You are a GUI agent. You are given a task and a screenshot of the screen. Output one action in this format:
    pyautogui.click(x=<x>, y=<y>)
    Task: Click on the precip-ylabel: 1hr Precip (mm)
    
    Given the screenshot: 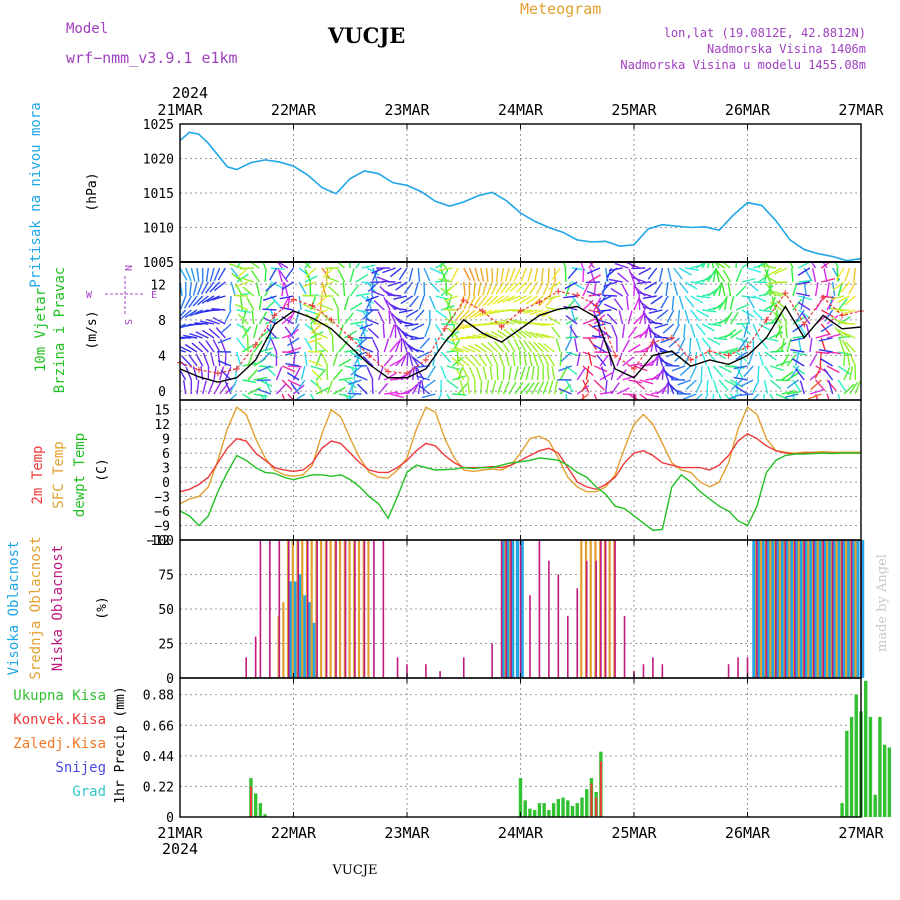 What is the action you would take?
    pyautogui.click(x=120, y=744)
    